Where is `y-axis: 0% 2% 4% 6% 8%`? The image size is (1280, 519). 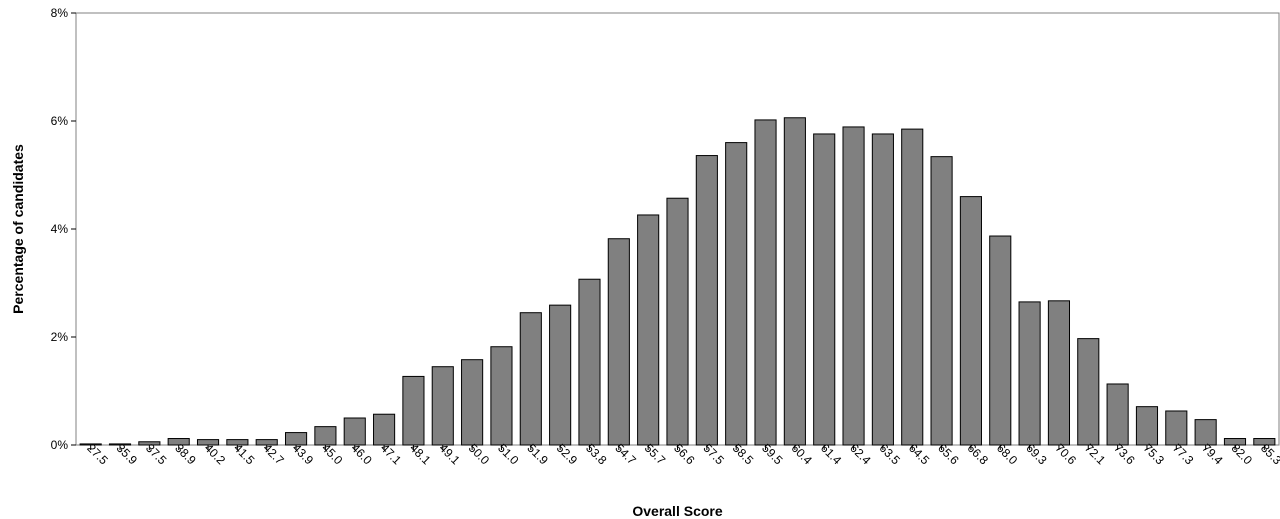 y-axis: 0% 2% 4% 6% 8% is located at coordinates (63, 229).